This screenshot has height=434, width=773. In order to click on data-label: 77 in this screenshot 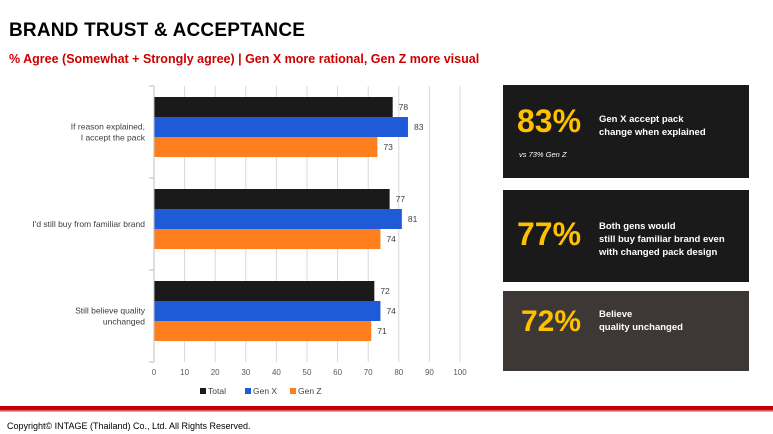, I will do `click(401, 199)`.